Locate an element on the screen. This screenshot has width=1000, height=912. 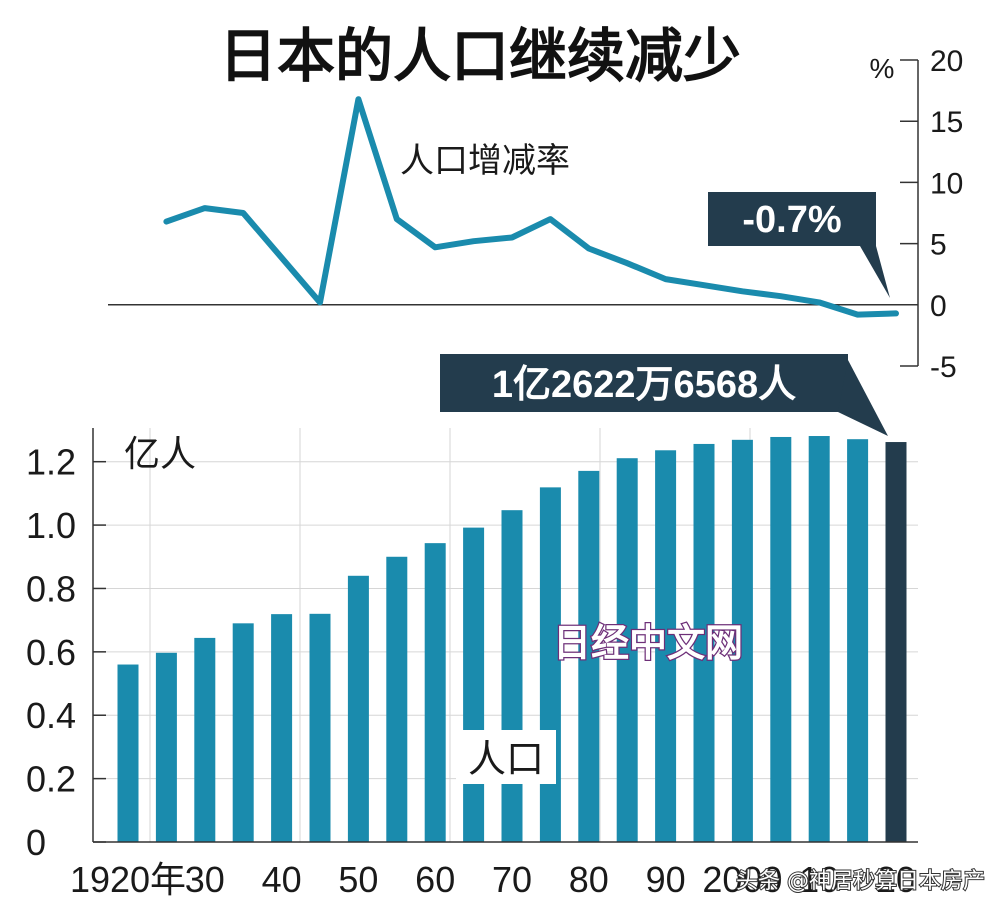
rate-callout-box is located at coordinates (792, 219).